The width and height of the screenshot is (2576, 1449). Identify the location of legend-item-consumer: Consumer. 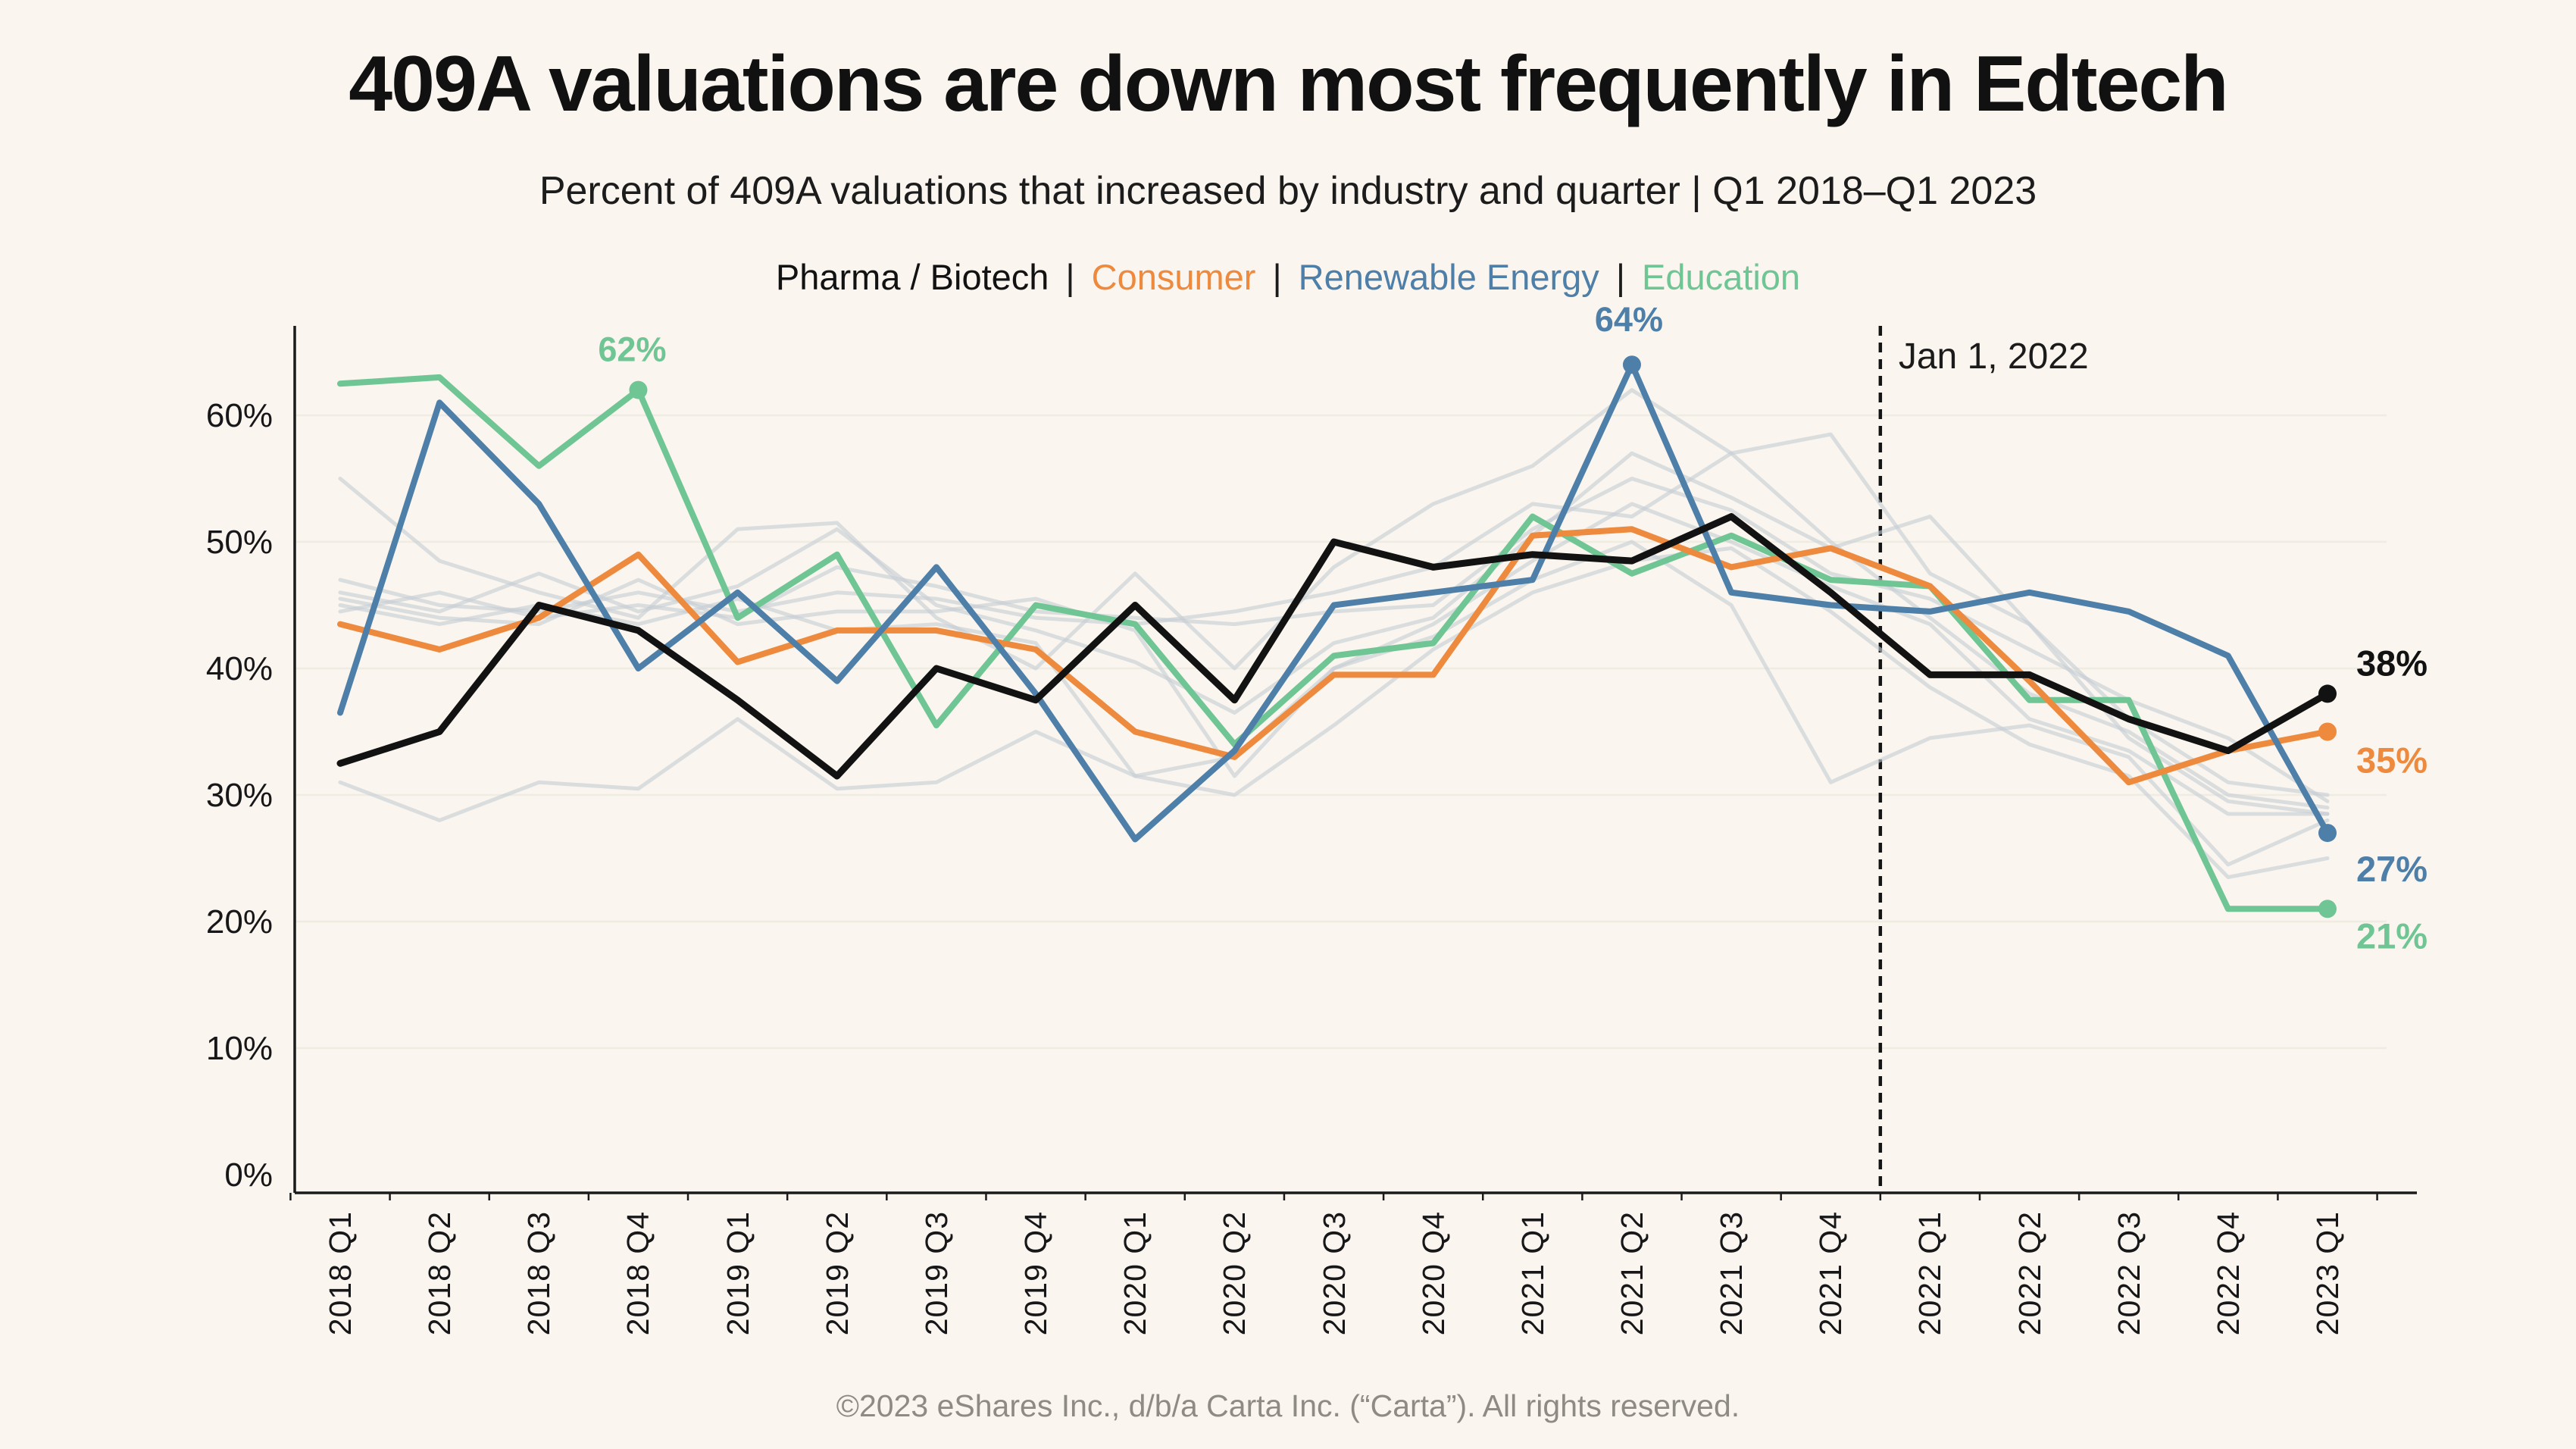
(1174, 277).